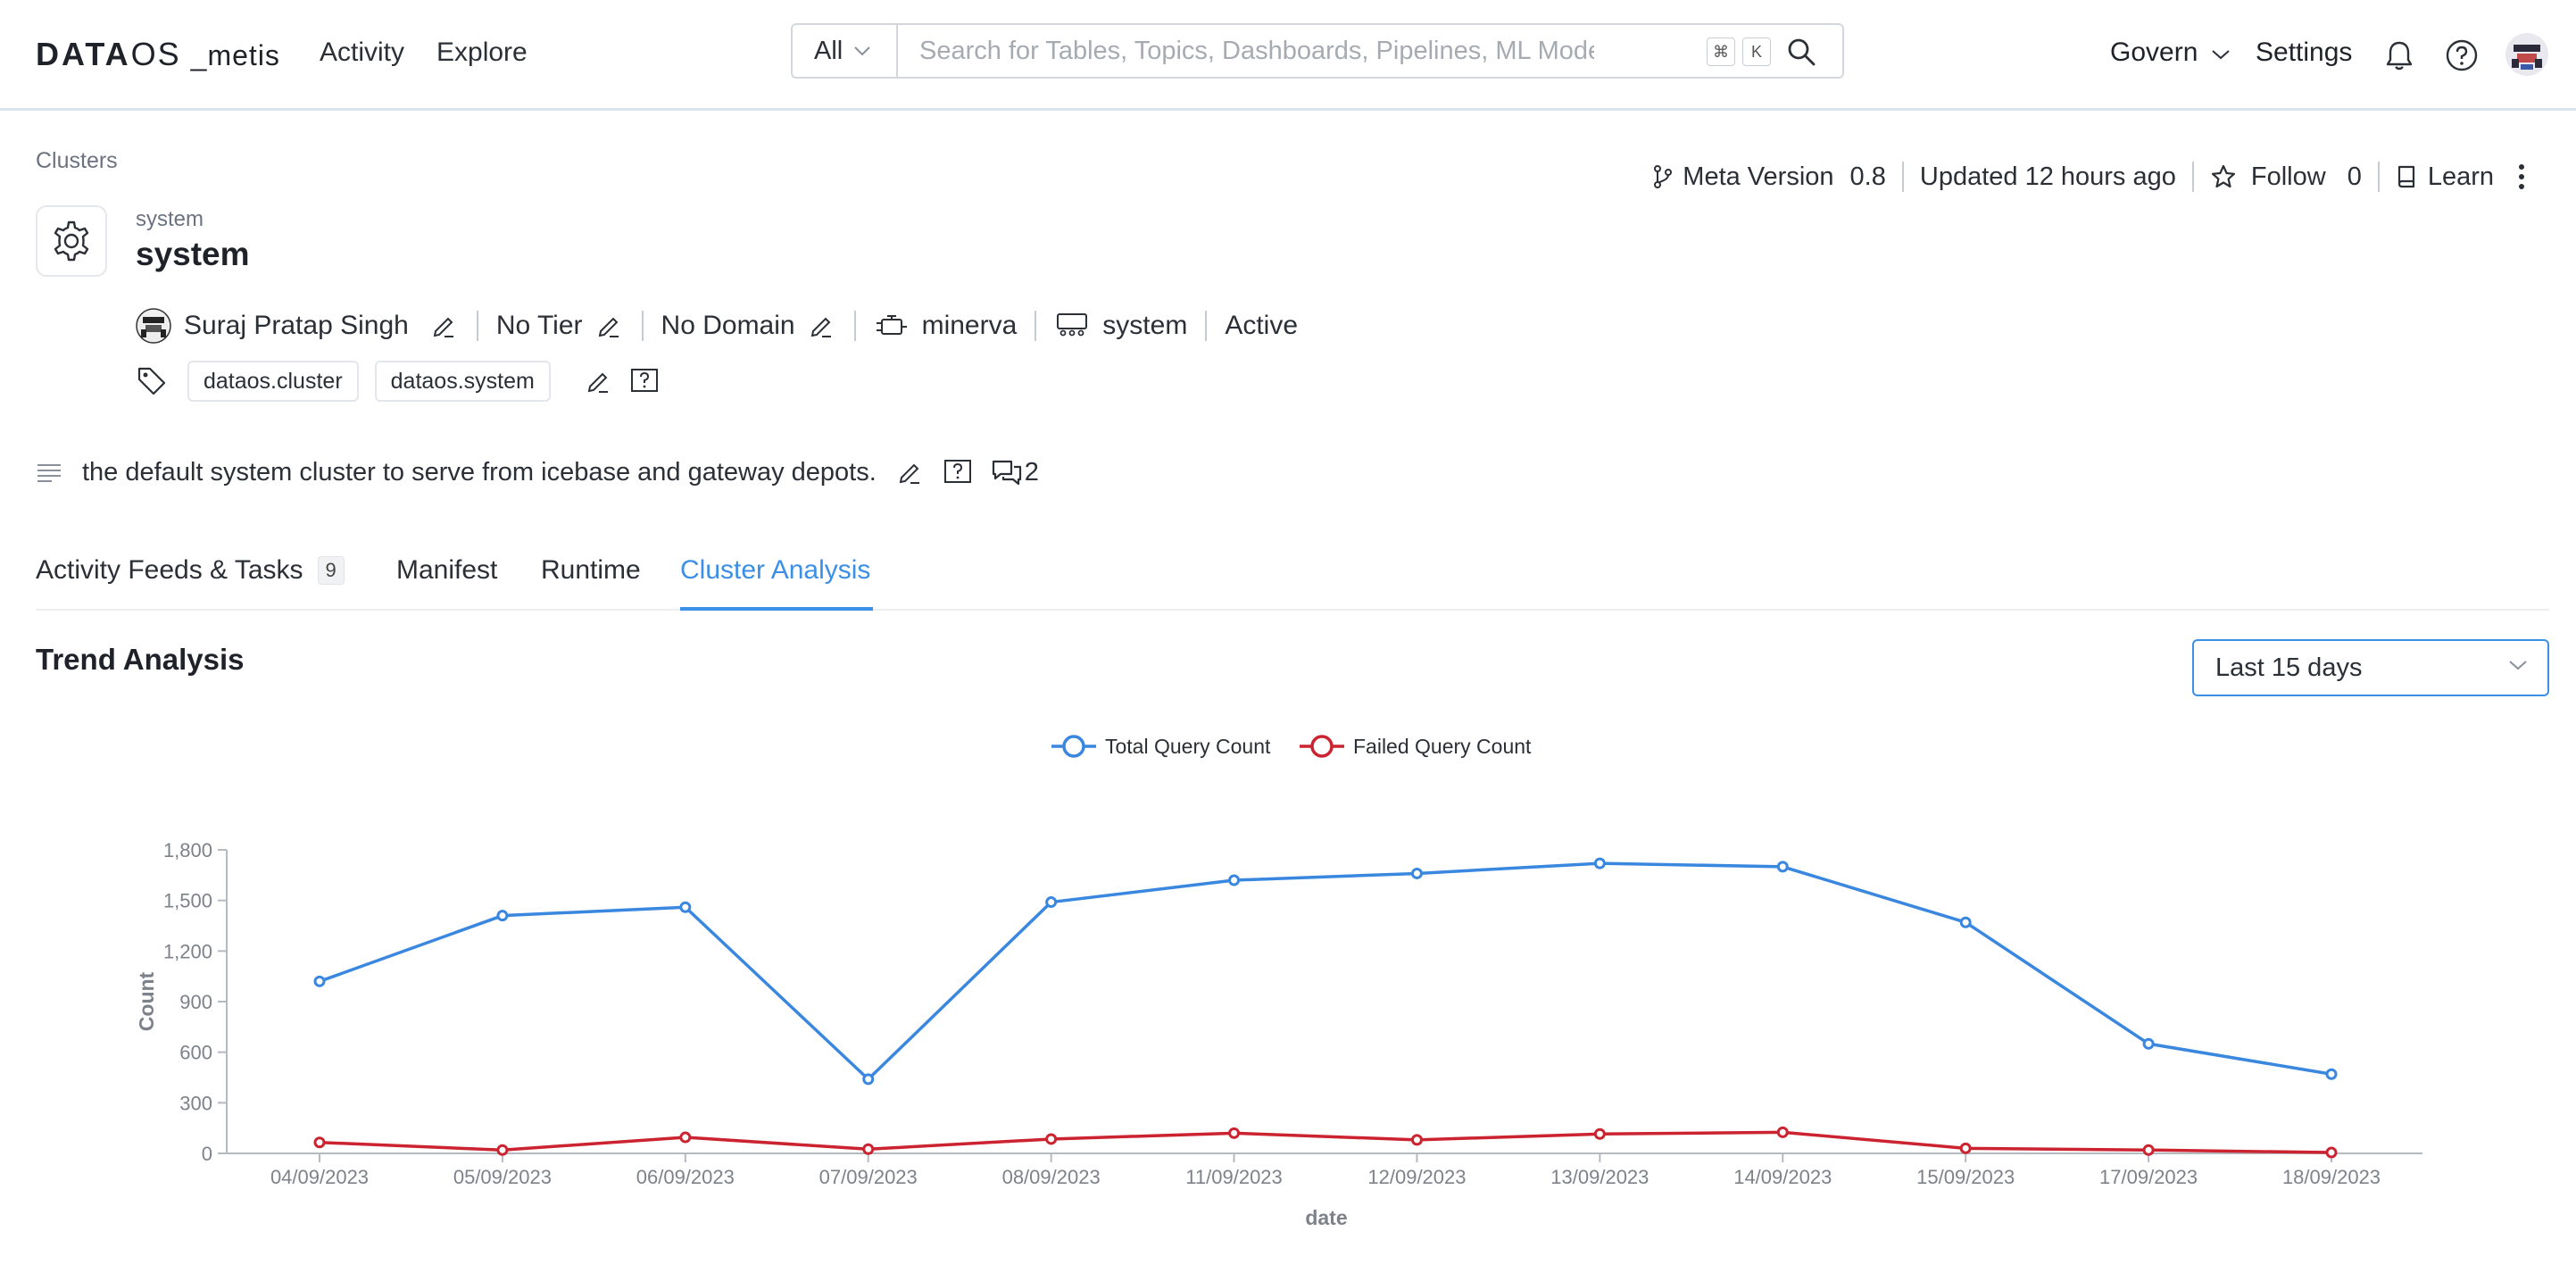 The image size is (2576, 1273). What do you see at coordinates (1417, 1177) in the screenshot?
I see `x-tick-label: 12/09/2023` at bounding box center [1417, 1177].